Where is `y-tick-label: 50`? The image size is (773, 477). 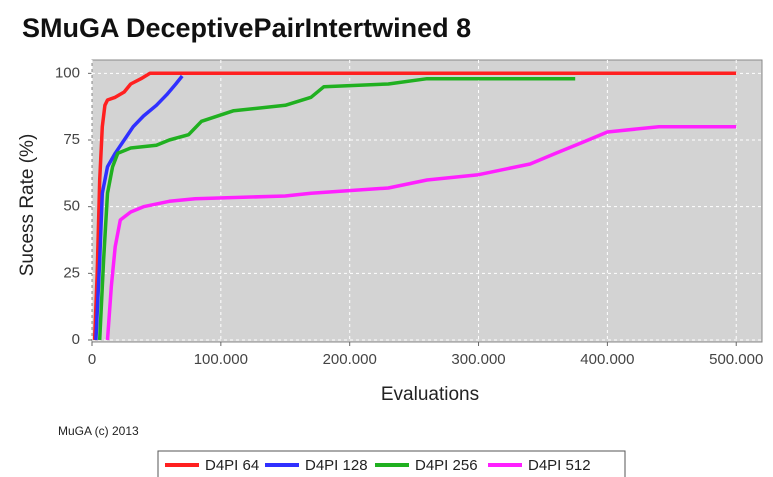
y-tick-label: 50 is located at coordinates (71, 206).